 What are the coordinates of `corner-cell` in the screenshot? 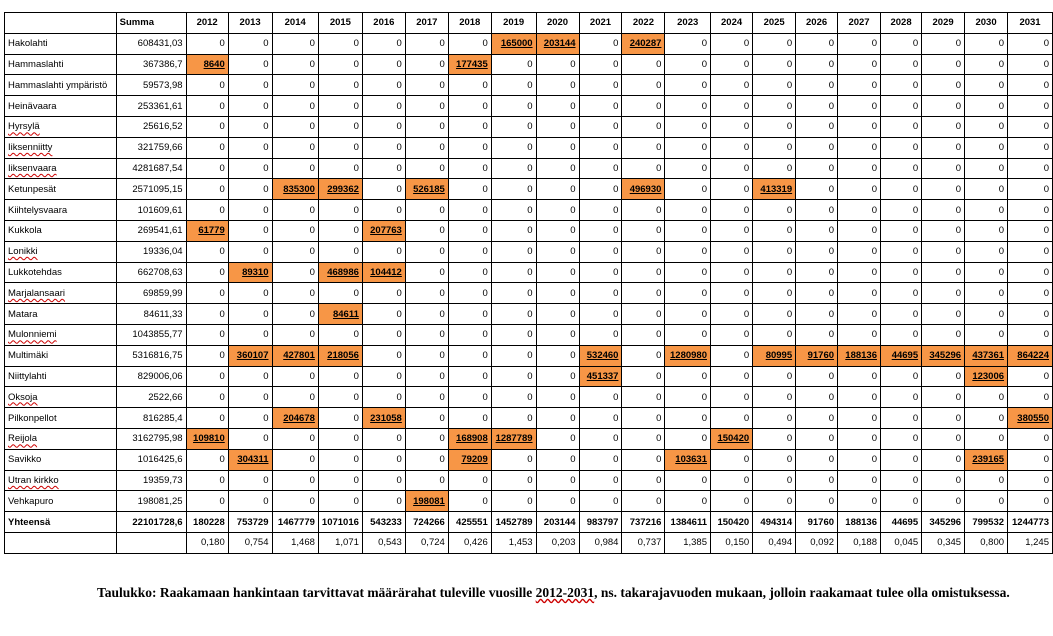 It's located at (60, 23).